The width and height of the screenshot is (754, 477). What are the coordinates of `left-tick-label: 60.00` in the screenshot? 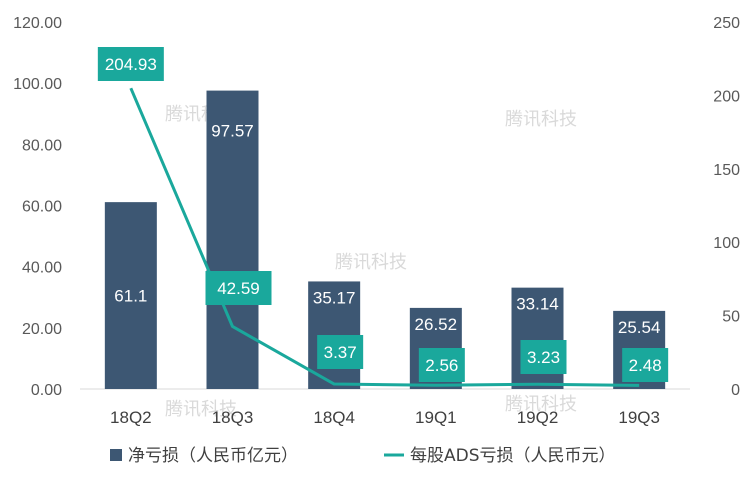 It's located at (42, 207).